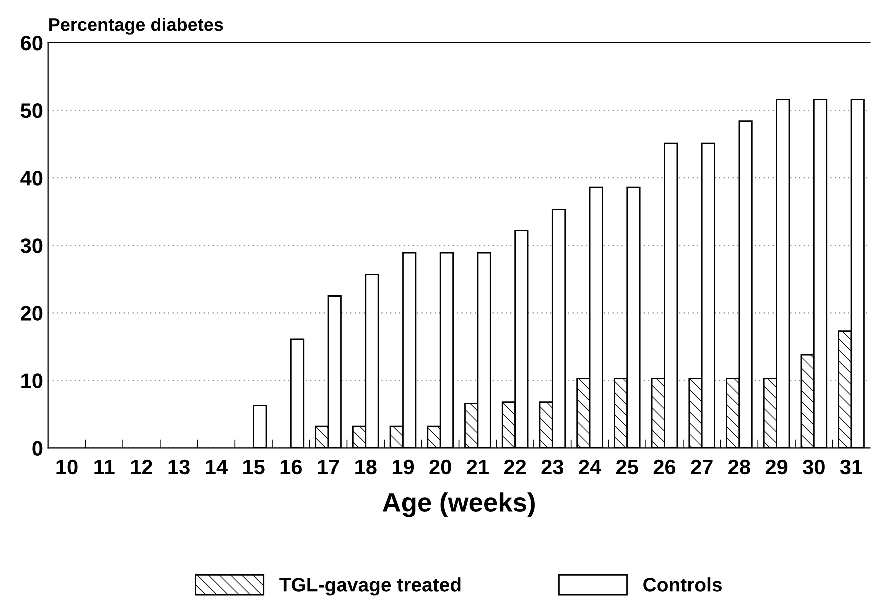 Image resolution: width=879 pixels, height=614 pixels. Describe the element at coordinates (515, 467) in the screenshot. I see `x-tick-label: 22` at that location.